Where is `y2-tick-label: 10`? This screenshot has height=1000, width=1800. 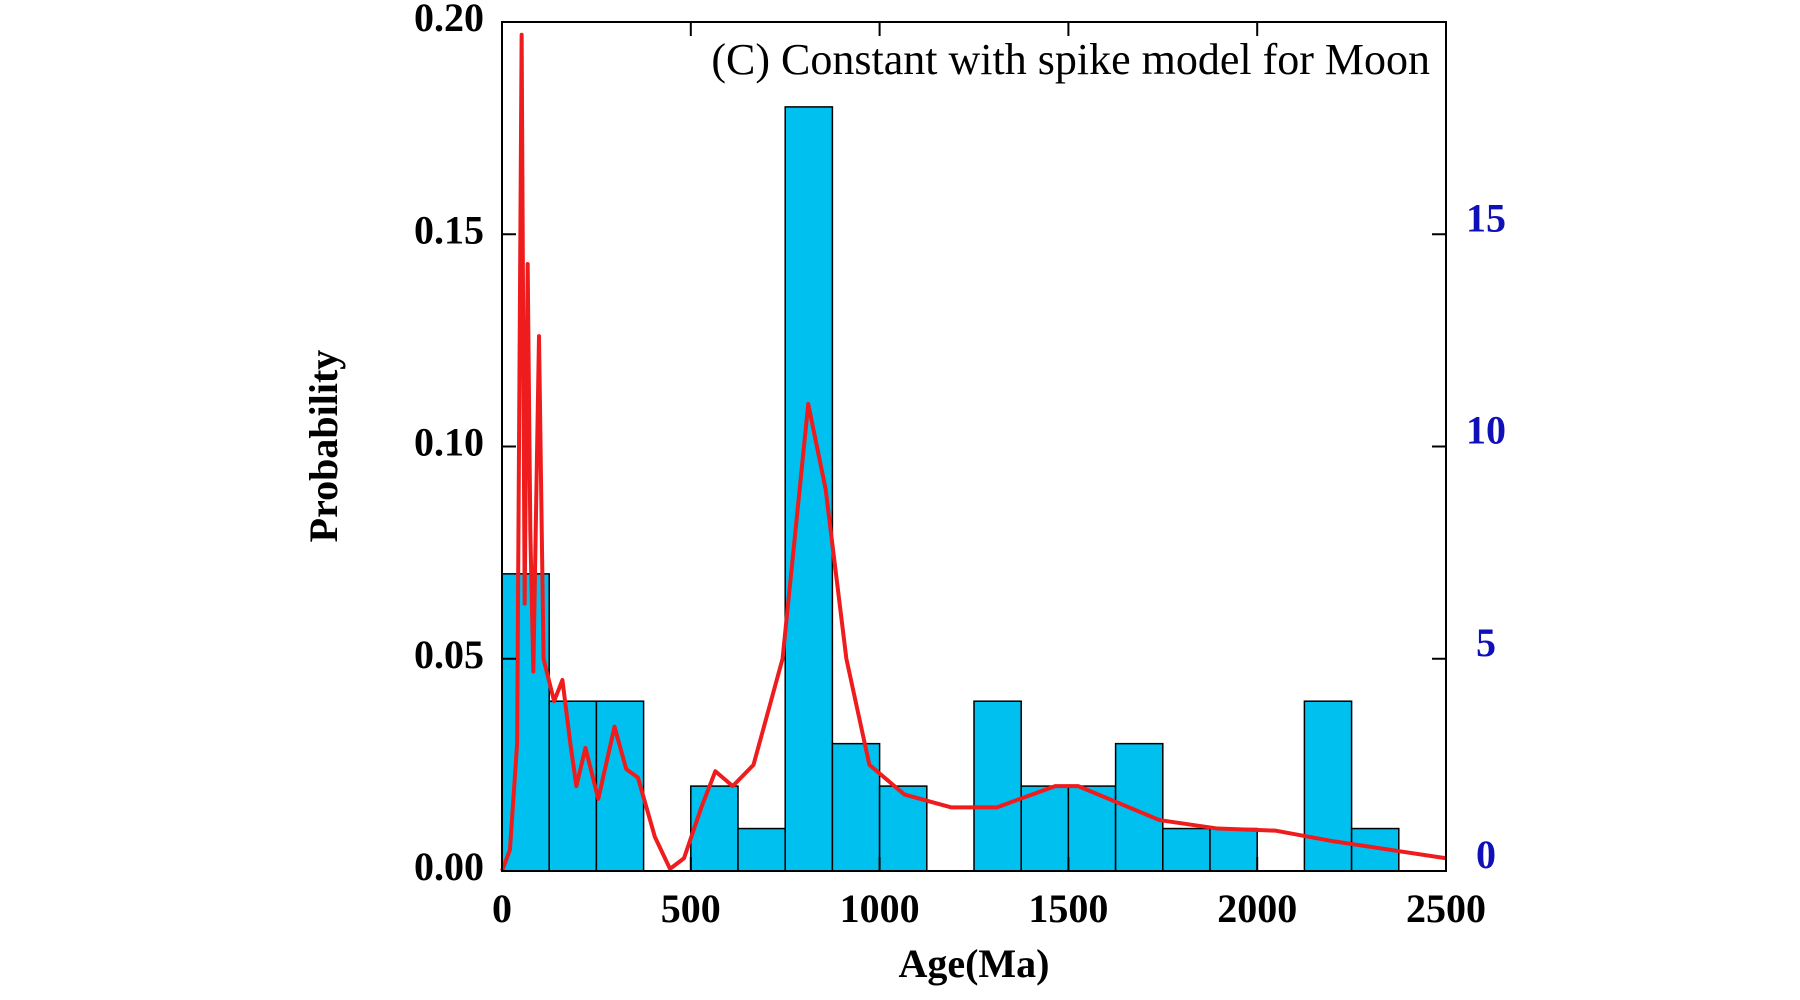
y2-tick-label: 10 is located at coordinates (1486, 430).